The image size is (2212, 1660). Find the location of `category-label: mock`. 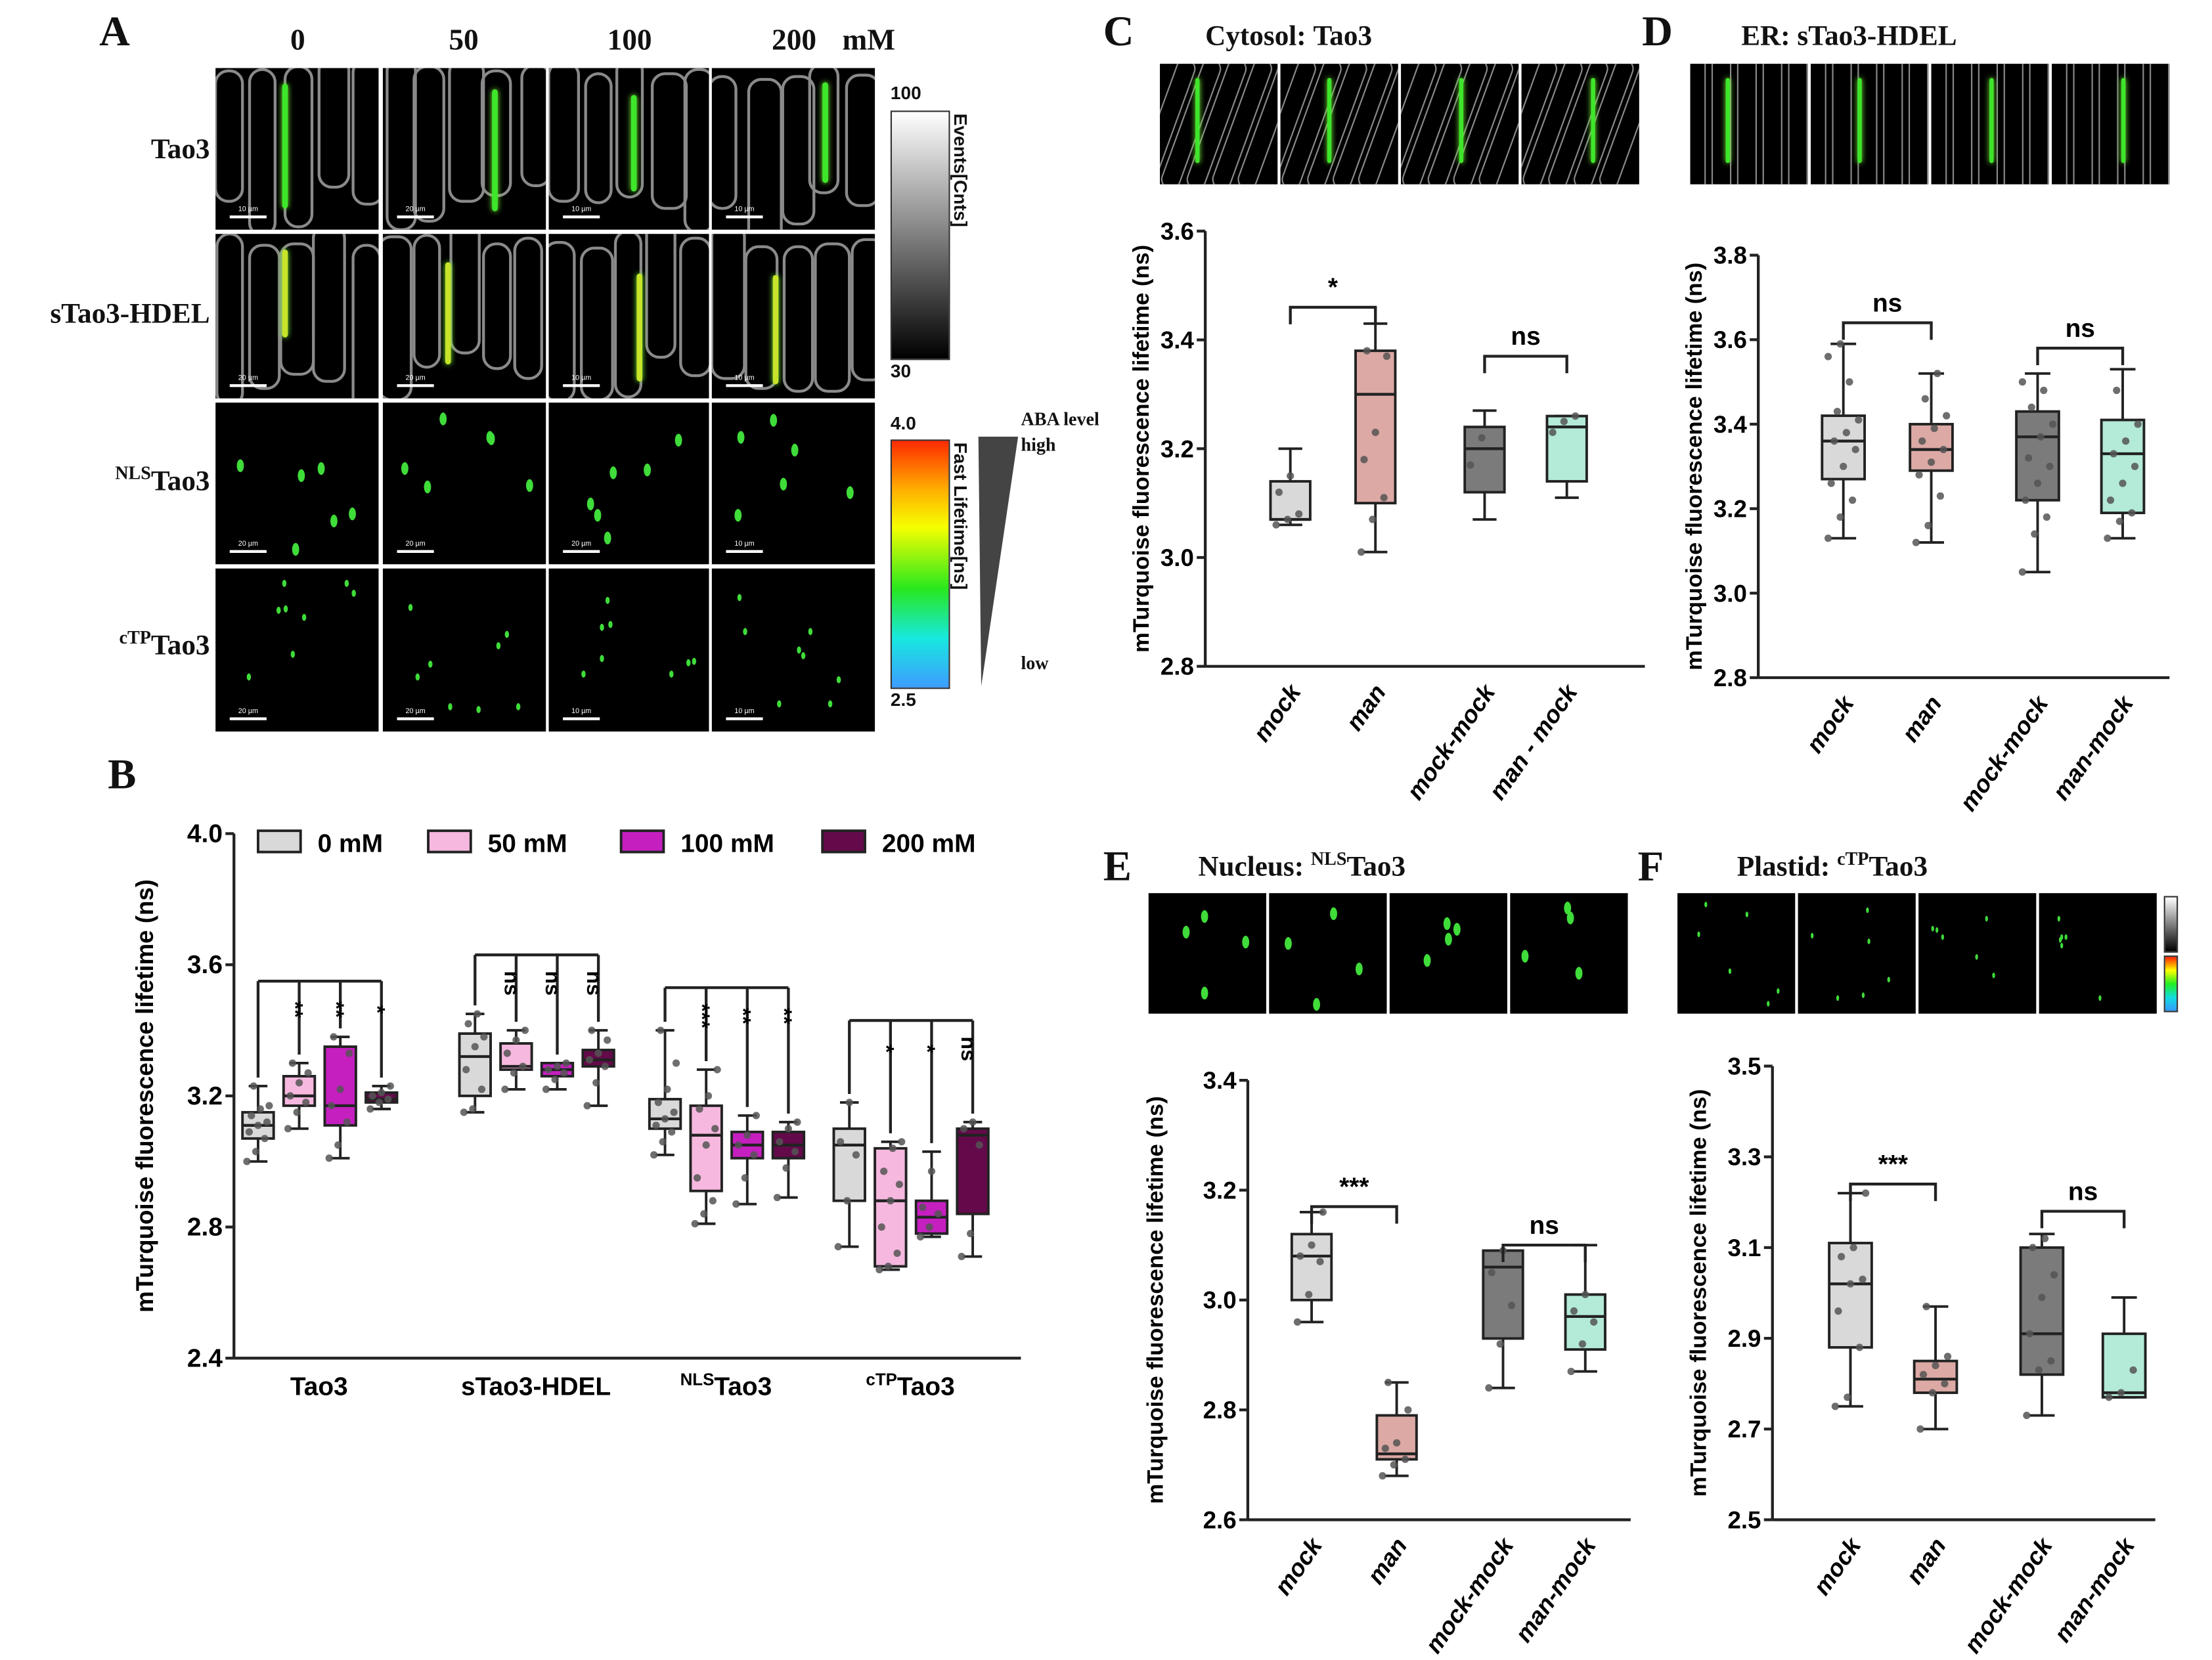

category-label: mock is located at coordinates (1837, 1566).